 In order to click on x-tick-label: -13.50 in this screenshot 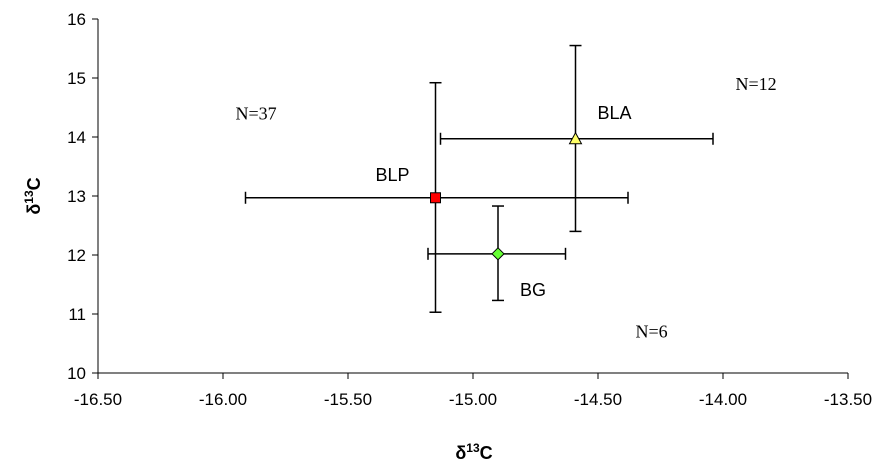, I will do `click(848, 399)`.